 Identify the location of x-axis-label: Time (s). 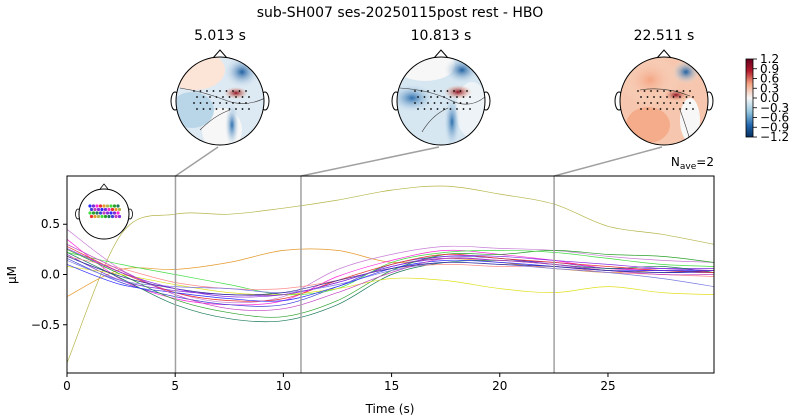
(390, 409).